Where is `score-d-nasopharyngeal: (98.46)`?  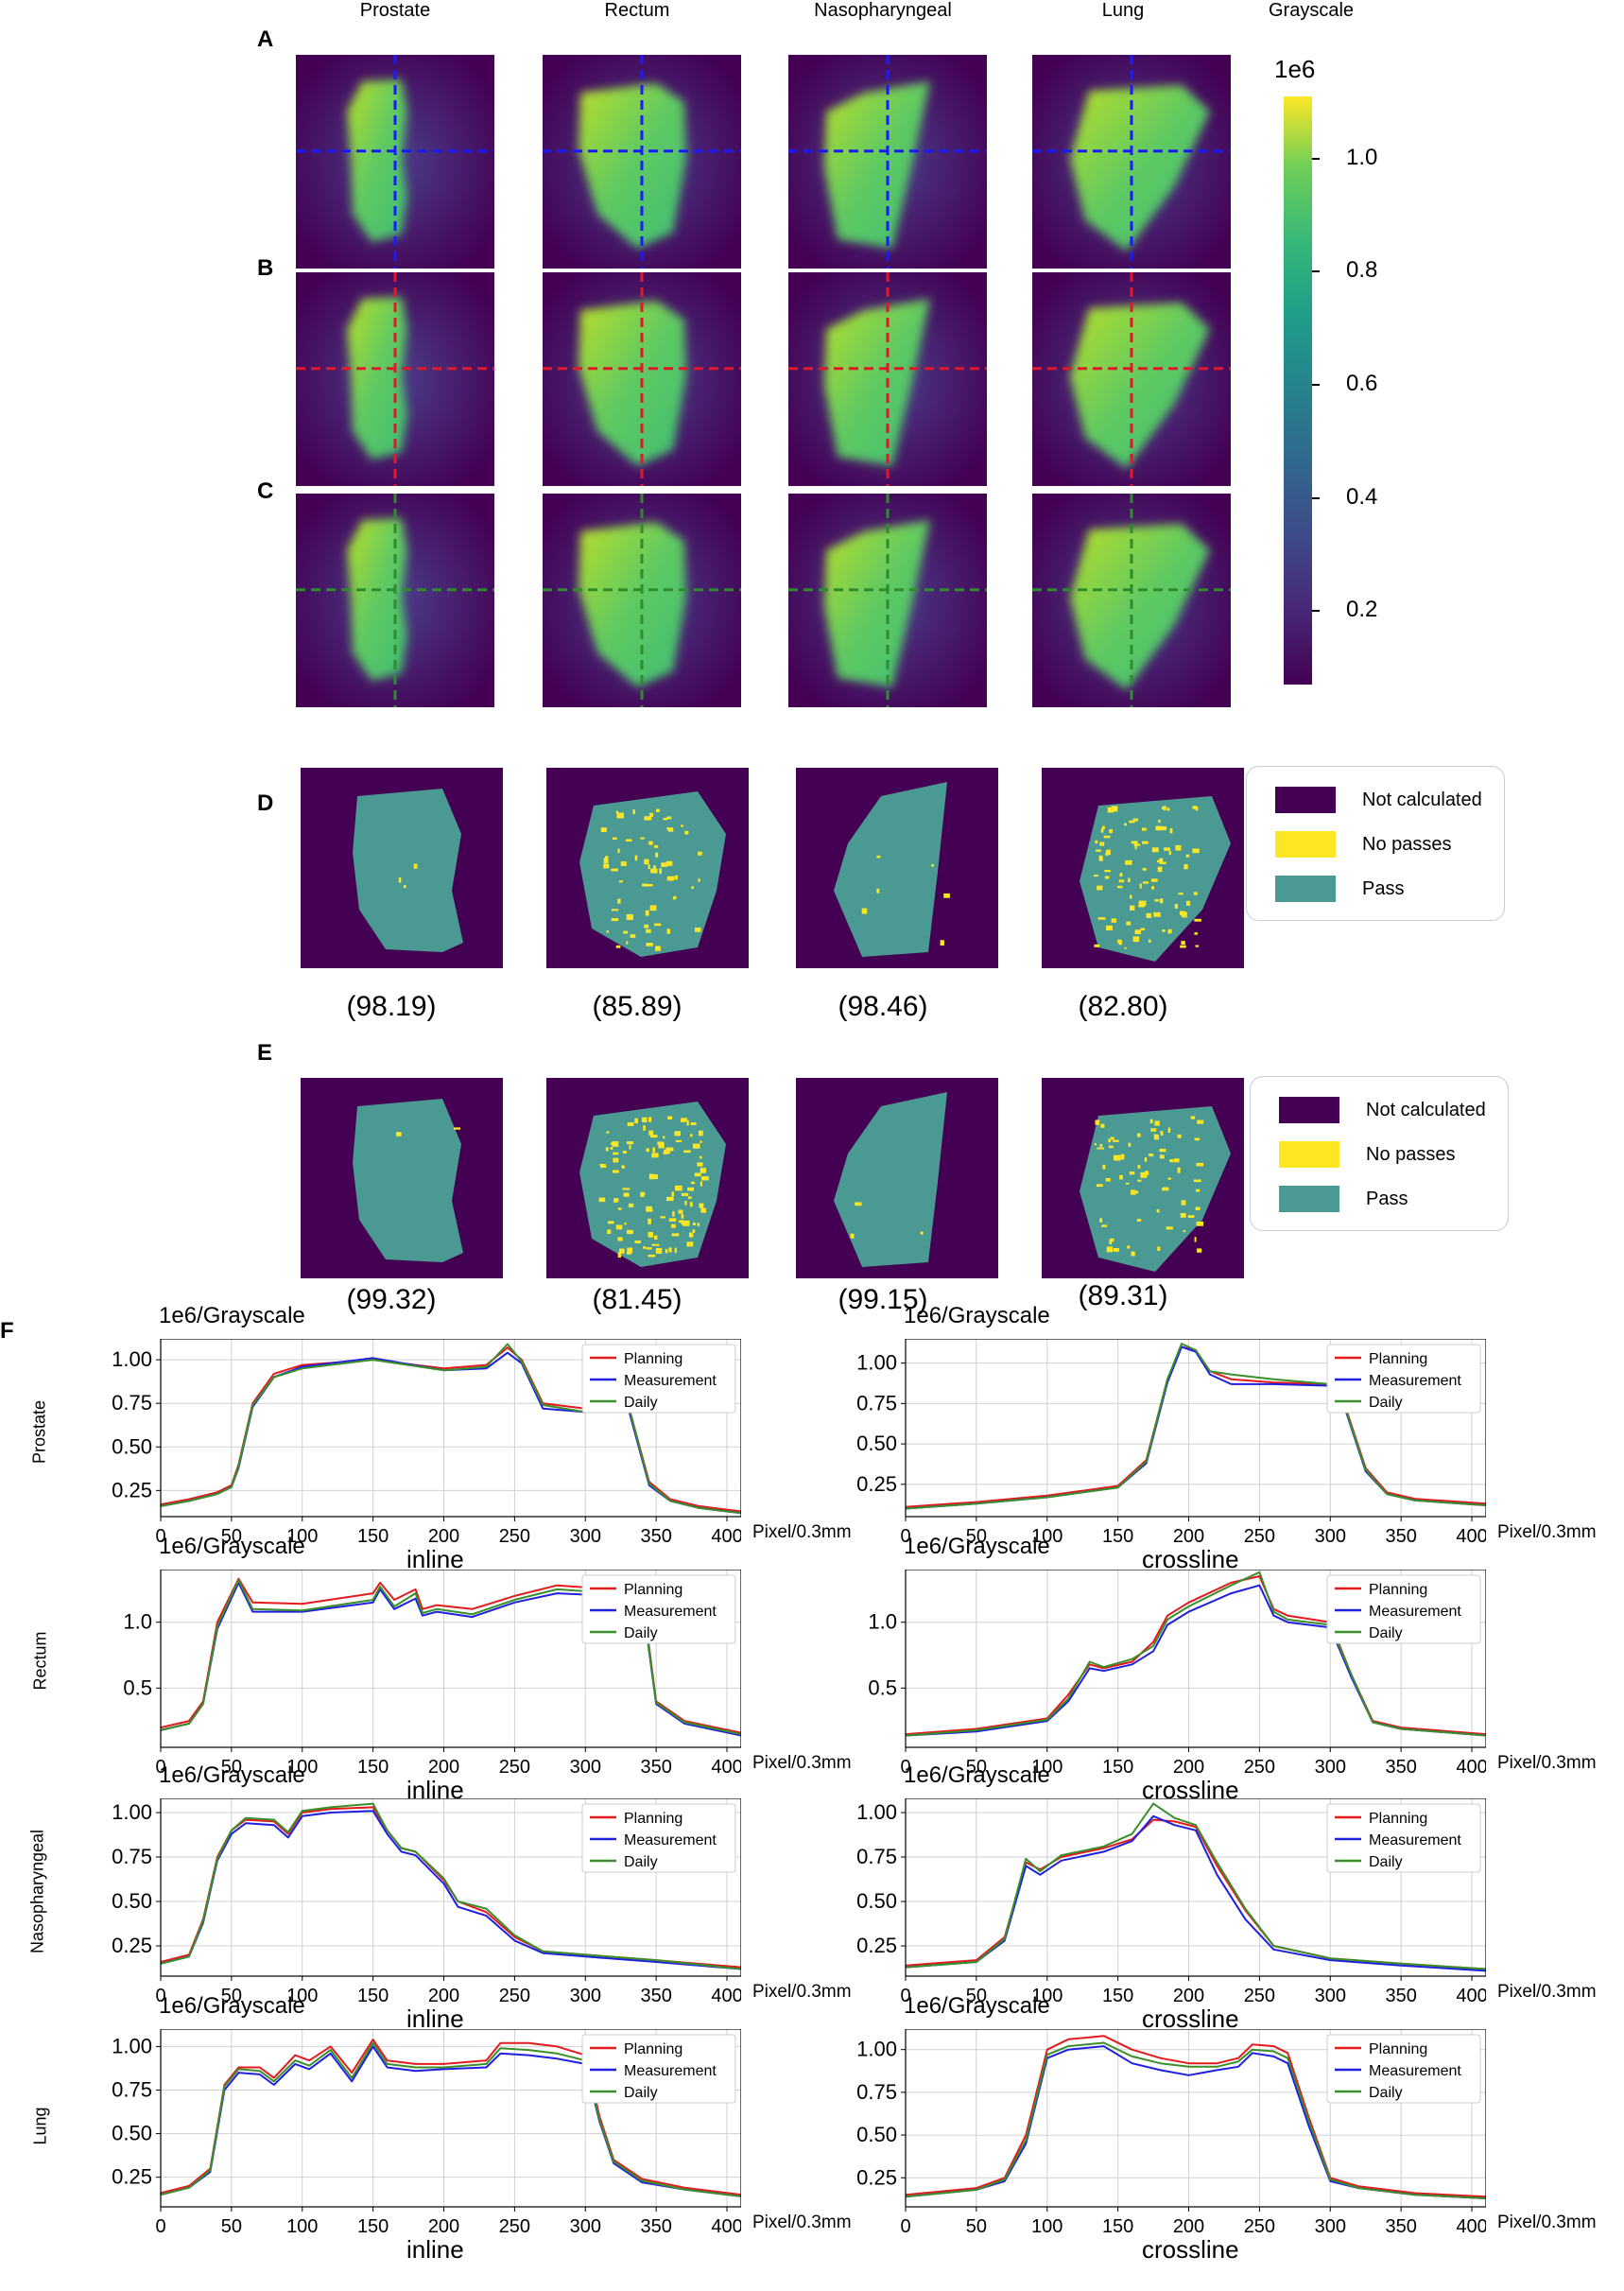 score-d-nasopharyngeal: (98.46) is located at coordinates (883, 1007).